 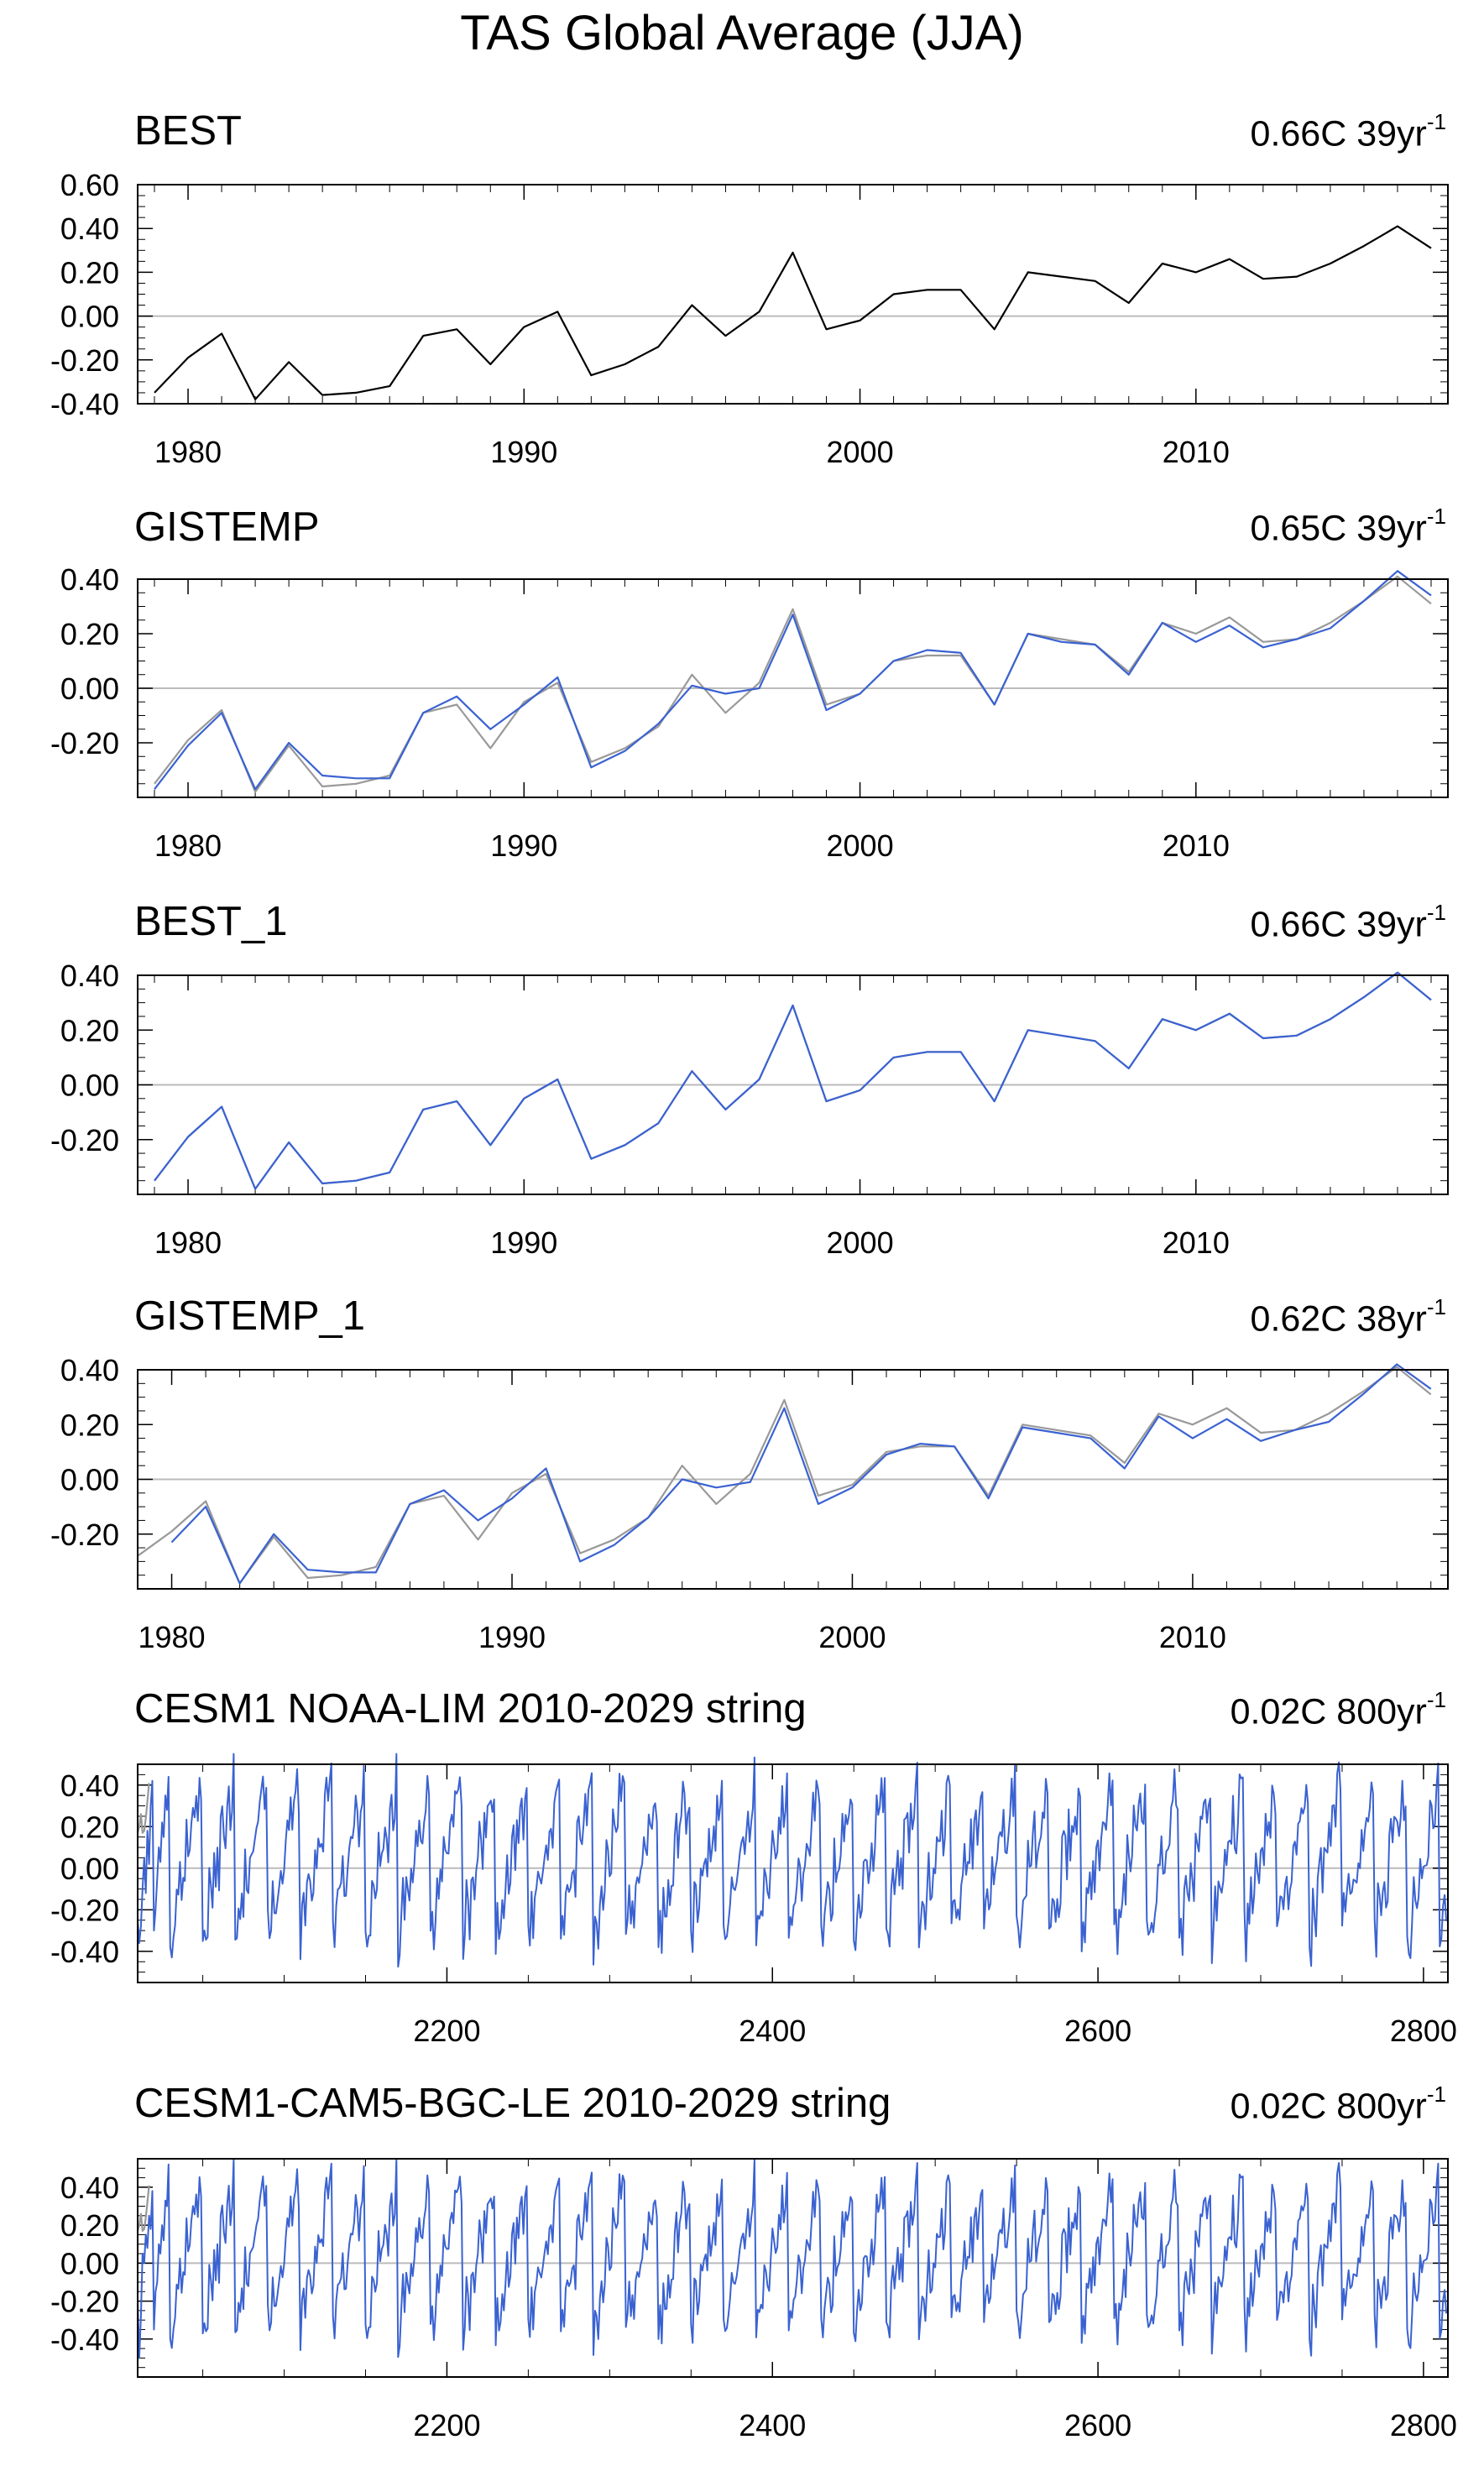 What do you see at coordinates (1338, 2104) in the screenshot?
I see `trend-label-cesm1-cam5-bgc-le: 0.02C 800yr-1` at bounding box center [1338, 2104].